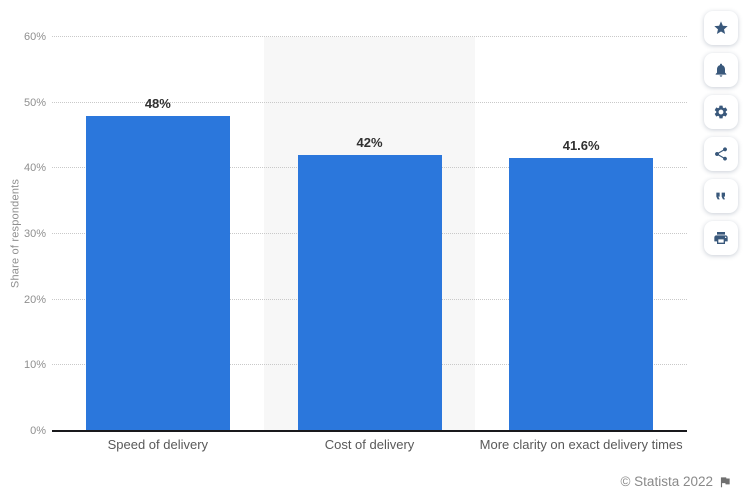 The width and height of the screenshot is (746, 502). I want to click on y-tick-label: 60%, so click(34, 37).